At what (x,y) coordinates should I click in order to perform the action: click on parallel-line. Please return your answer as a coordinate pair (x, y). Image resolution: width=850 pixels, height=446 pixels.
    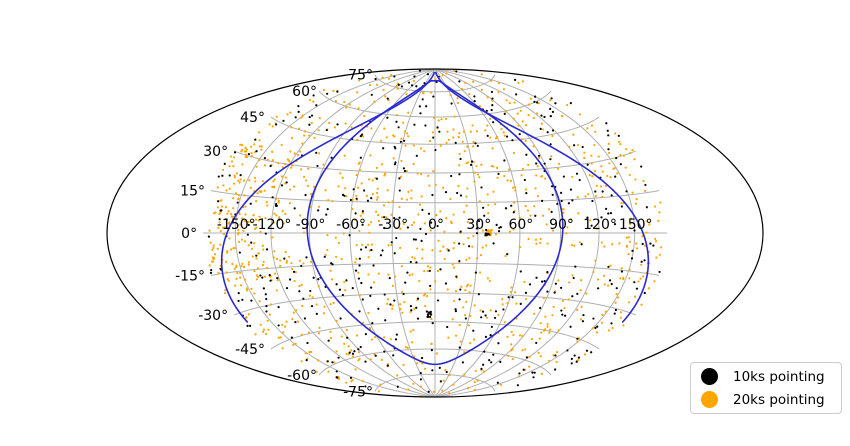
    Looking at the image, I should click on (435, 304).